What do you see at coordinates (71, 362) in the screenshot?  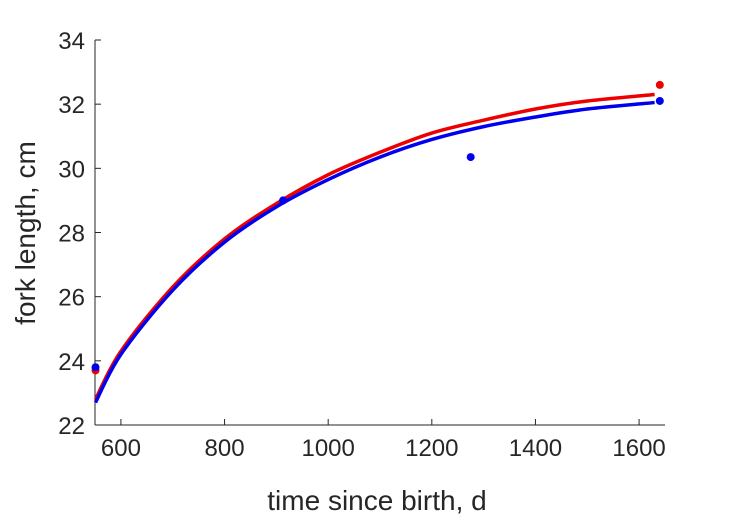 I see `y-tick-label: 24` at bounding box center [71, 362].